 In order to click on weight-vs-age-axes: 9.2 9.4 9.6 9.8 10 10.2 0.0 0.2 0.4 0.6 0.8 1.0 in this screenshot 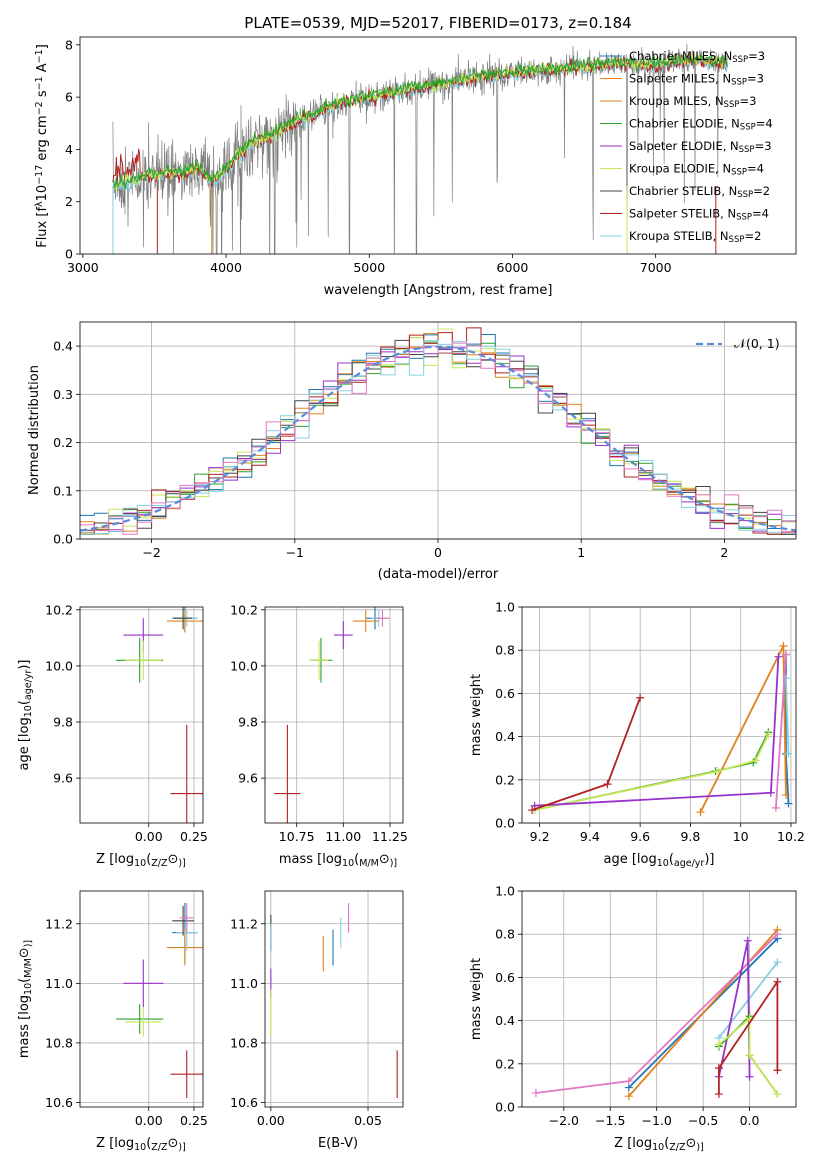, I will do `click(650, 722)`.